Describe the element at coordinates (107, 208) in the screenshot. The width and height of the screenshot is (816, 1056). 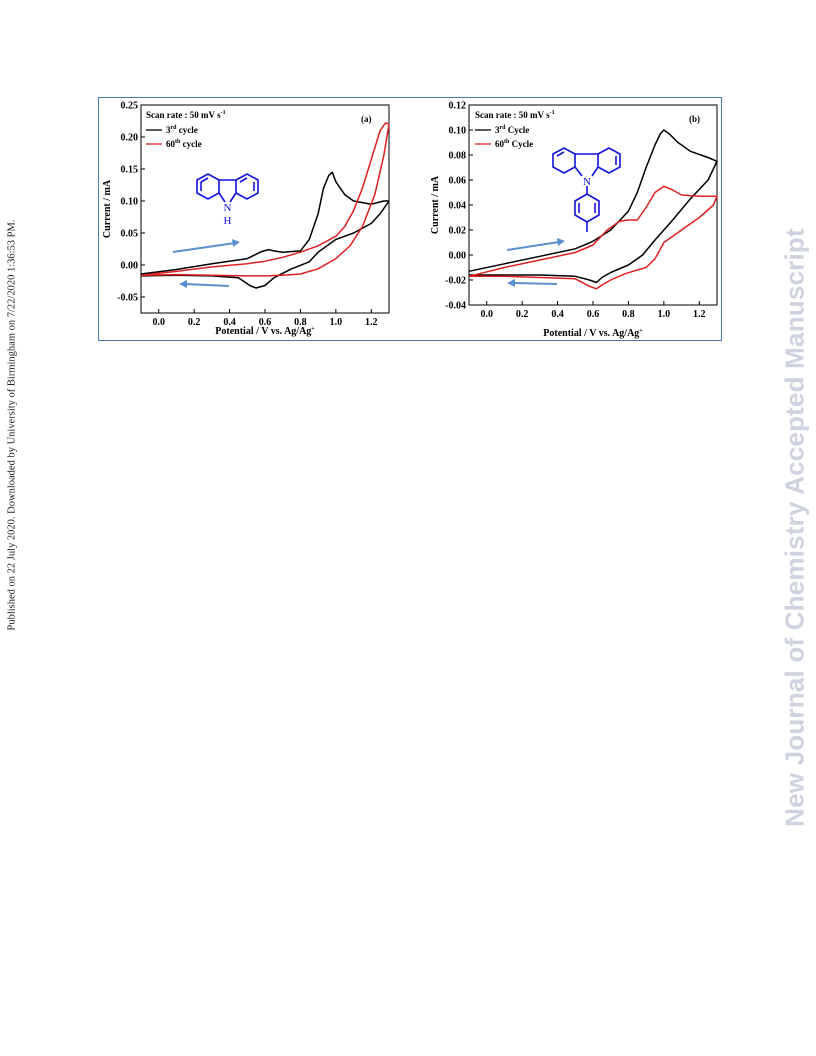
I see `panel-a-ylabel: Current / mA` at that location.